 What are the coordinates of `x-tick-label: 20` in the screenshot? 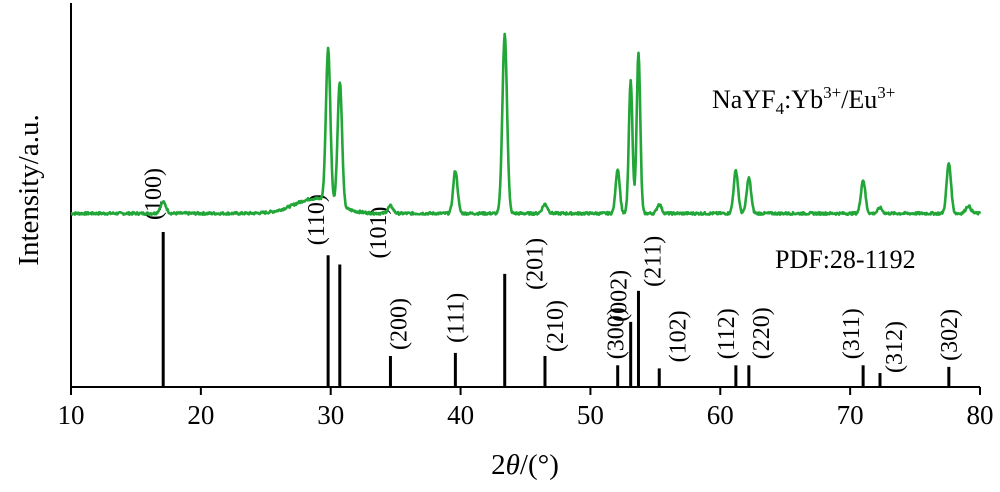 It's located at (200, 415).